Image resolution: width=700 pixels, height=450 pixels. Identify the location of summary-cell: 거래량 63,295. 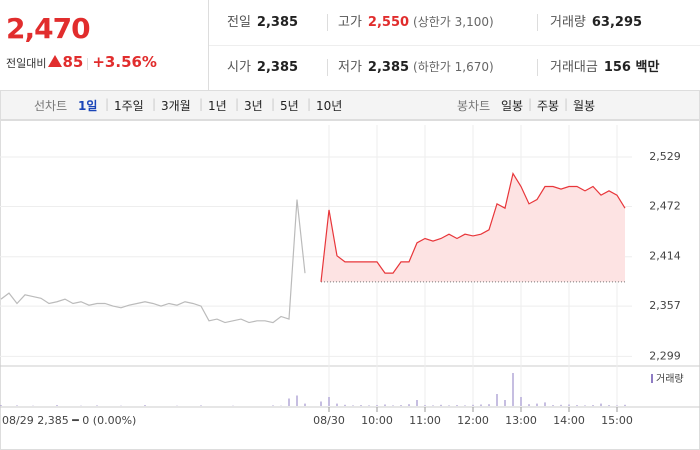
(589, 22).